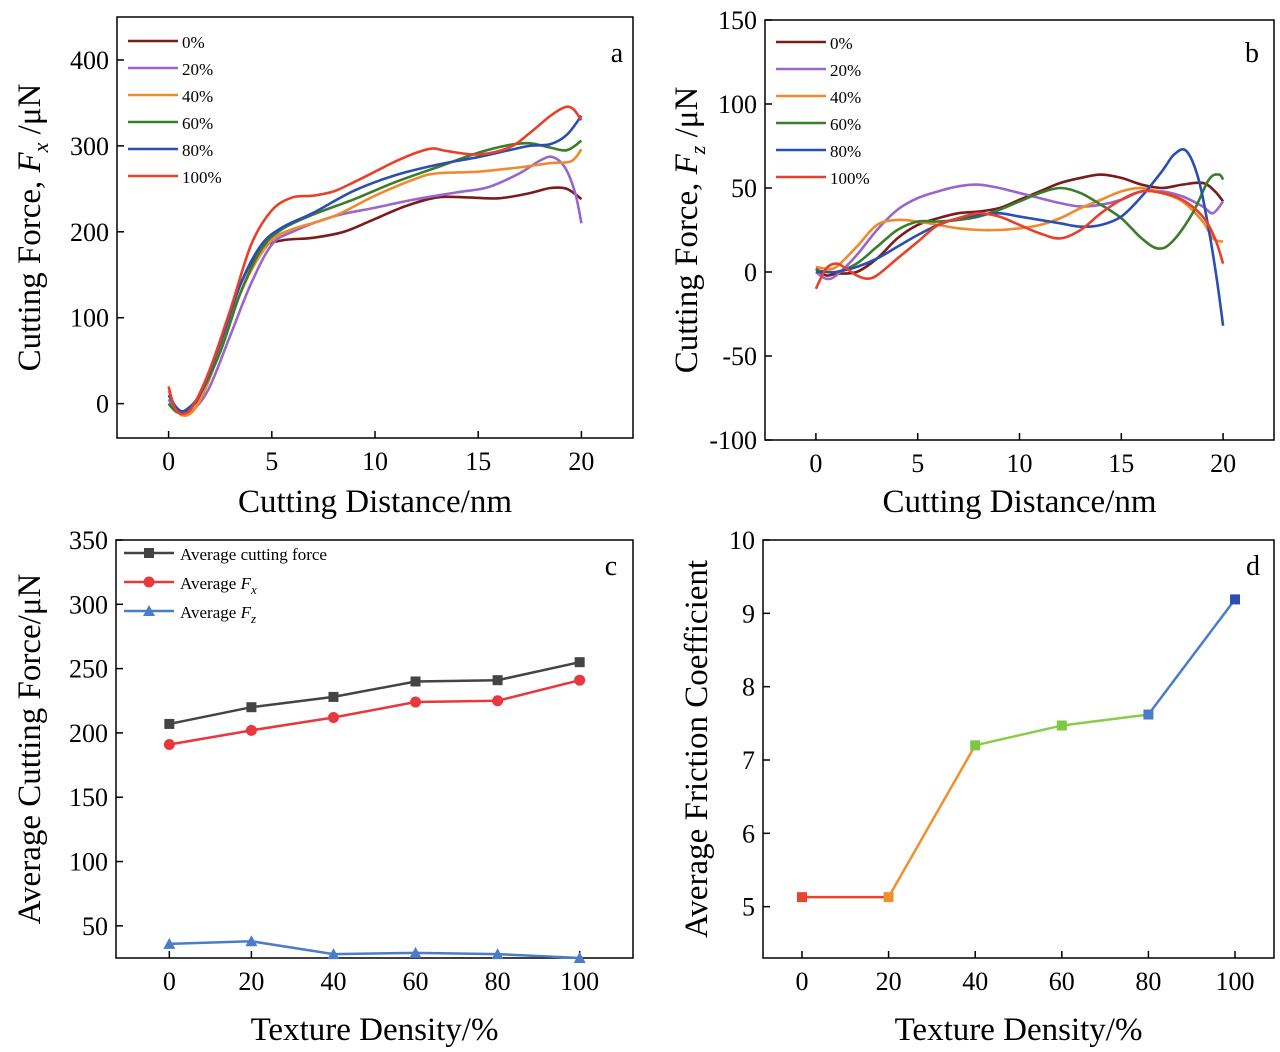 The height and width of the screenshot is (1052, 1280). Describe the element at coordinates (697, 749) in the screenshot. I see `y-axis-title: Average Friction Coefficient` at that location.